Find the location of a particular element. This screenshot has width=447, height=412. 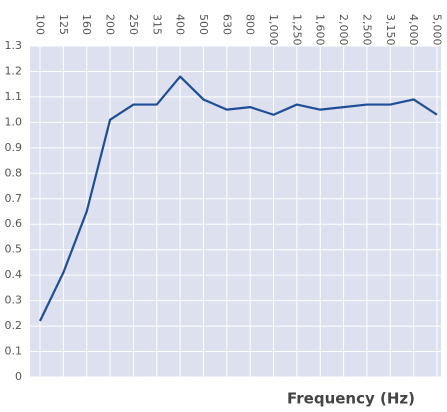

y-tick-label: 1.3 is located at coordinates (14, 45).